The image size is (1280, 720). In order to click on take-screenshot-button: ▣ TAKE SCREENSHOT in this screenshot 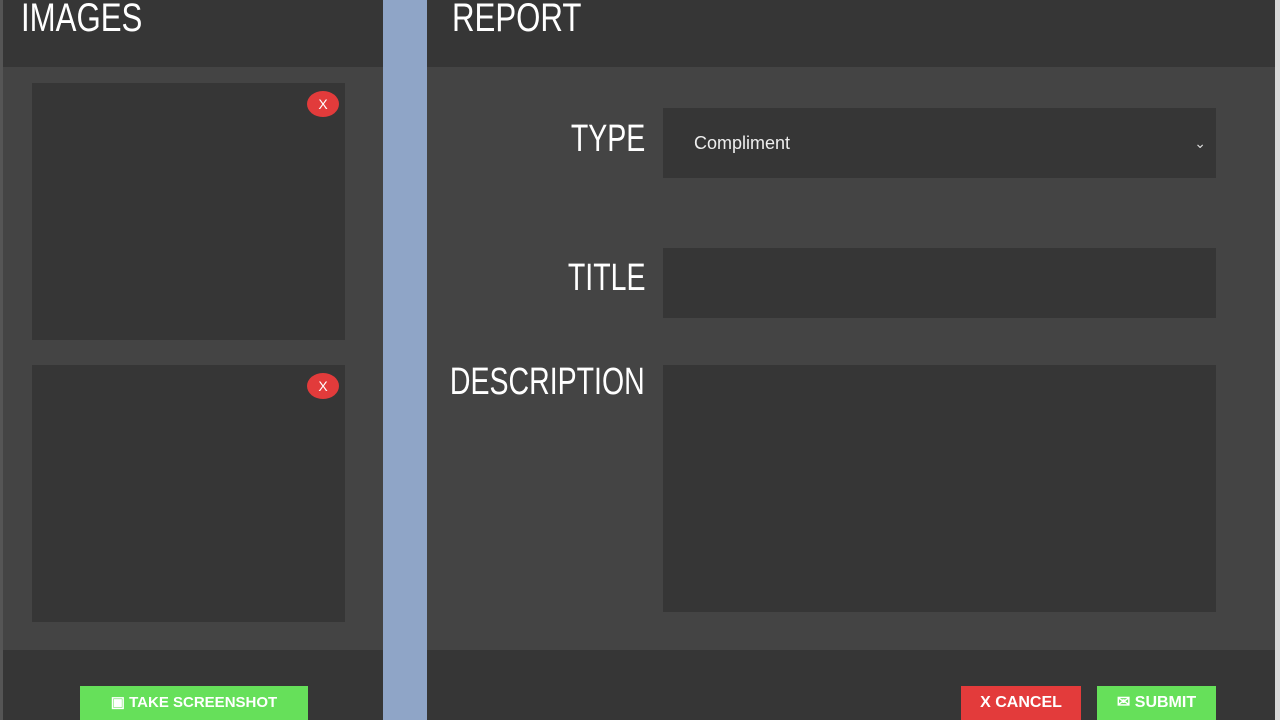, I will do `click(194, 703)`.